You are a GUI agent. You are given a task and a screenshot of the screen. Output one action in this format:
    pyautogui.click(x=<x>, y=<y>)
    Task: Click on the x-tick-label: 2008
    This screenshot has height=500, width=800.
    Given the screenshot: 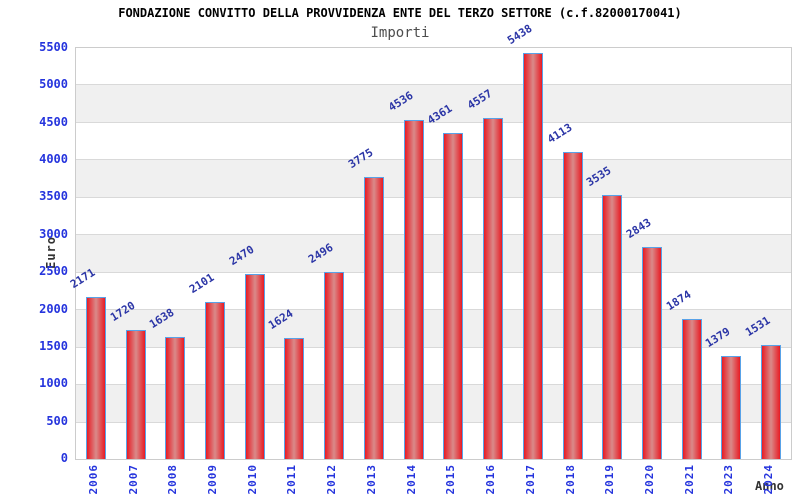 What is the action you would take?
    pyautogui.click(x=173, y=479)
    